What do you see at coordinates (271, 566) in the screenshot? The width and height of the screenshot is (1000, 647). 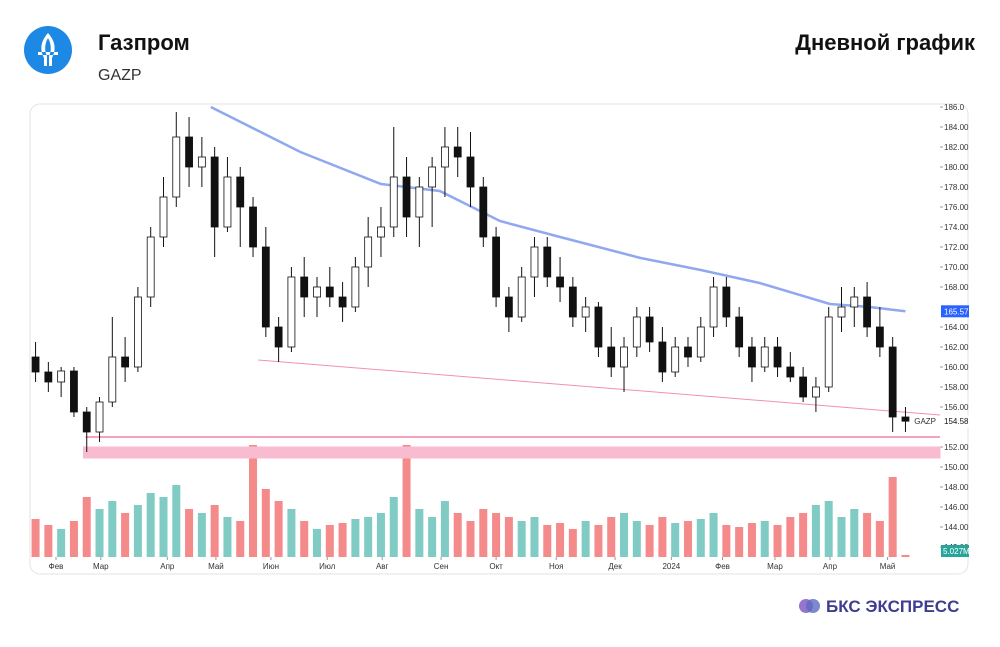 I see `x-tick-label: Июн` at bounding box center [271, 566].